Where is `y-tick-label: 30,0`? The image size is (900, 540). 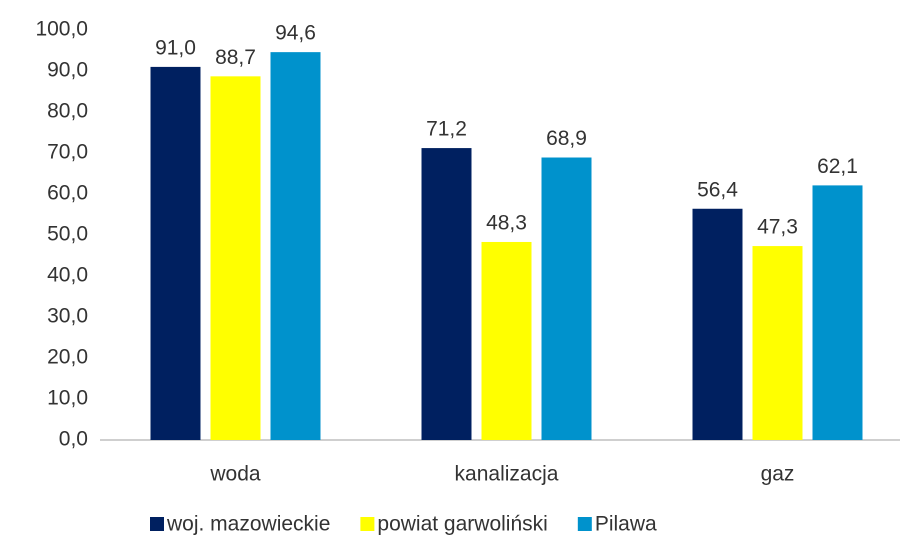 y-tick-label: 30,0 is located at coordinates (67, 316).